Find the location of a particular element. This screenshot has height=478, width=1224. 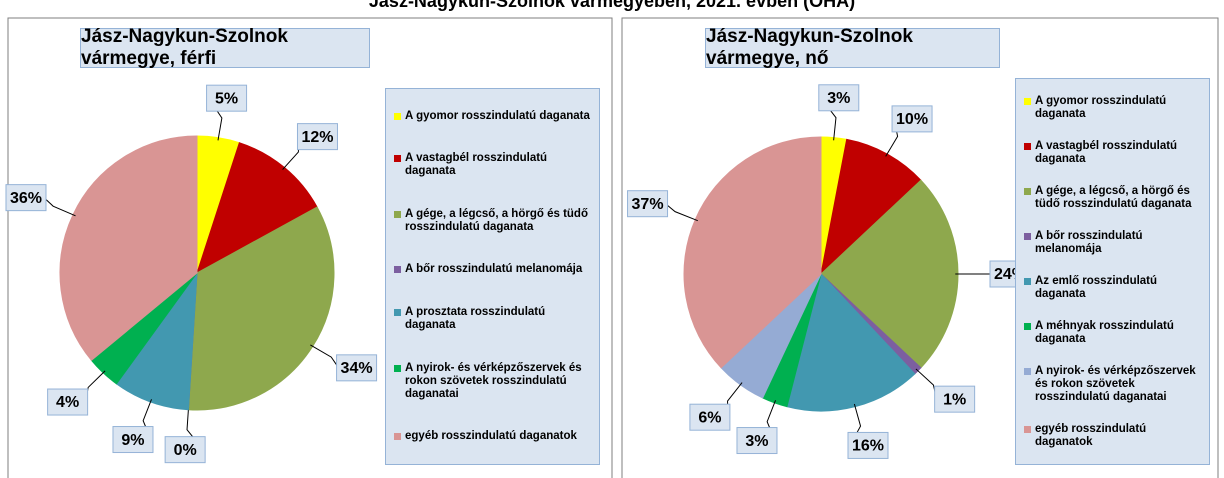

data-label: 16% is located at coordinates (868, 446).